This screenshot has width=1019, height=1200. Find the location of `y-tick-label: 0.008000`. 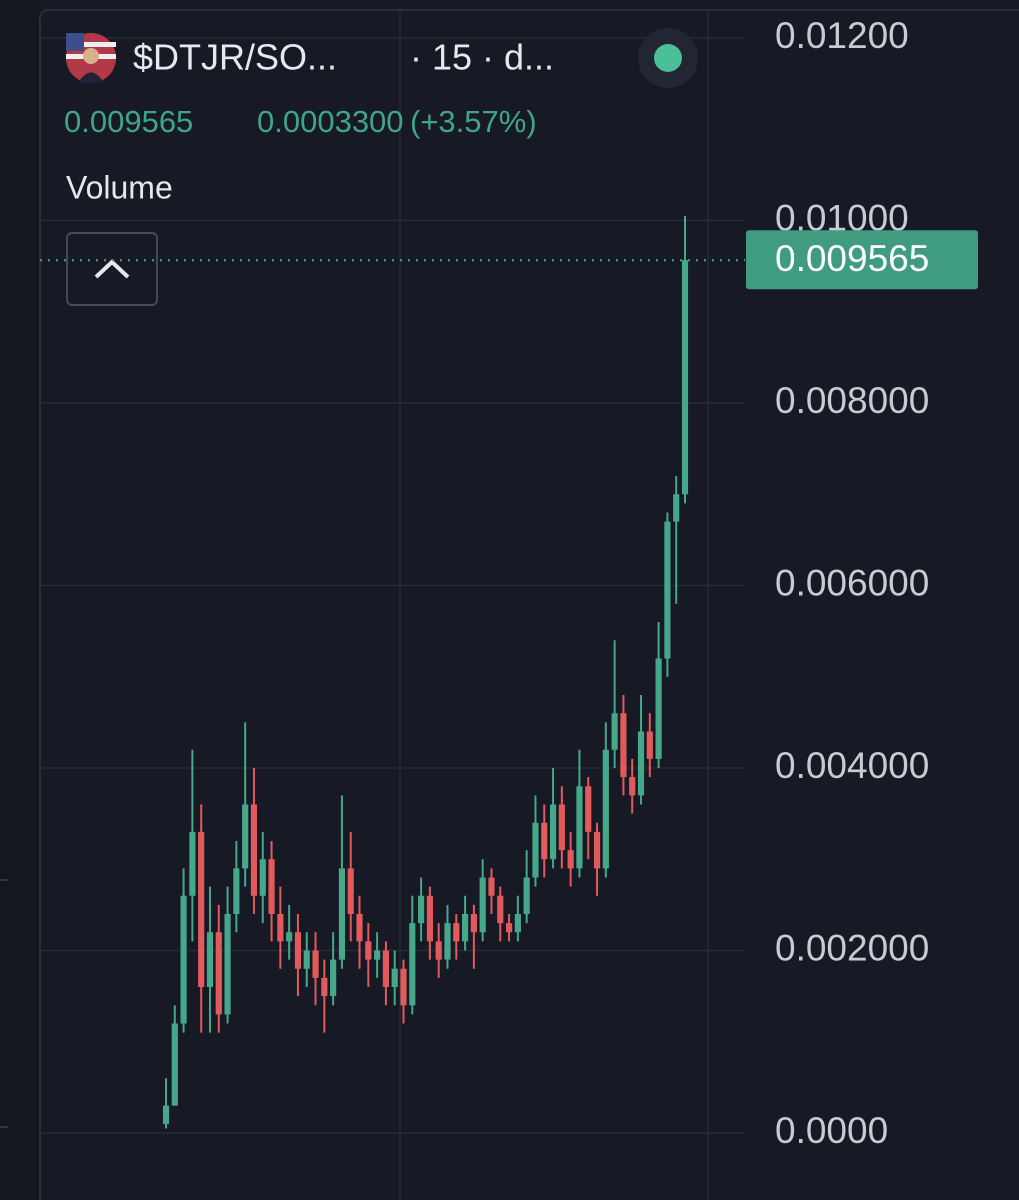

y-tick-label: 0.008000 is located at coordinates (852, 400).